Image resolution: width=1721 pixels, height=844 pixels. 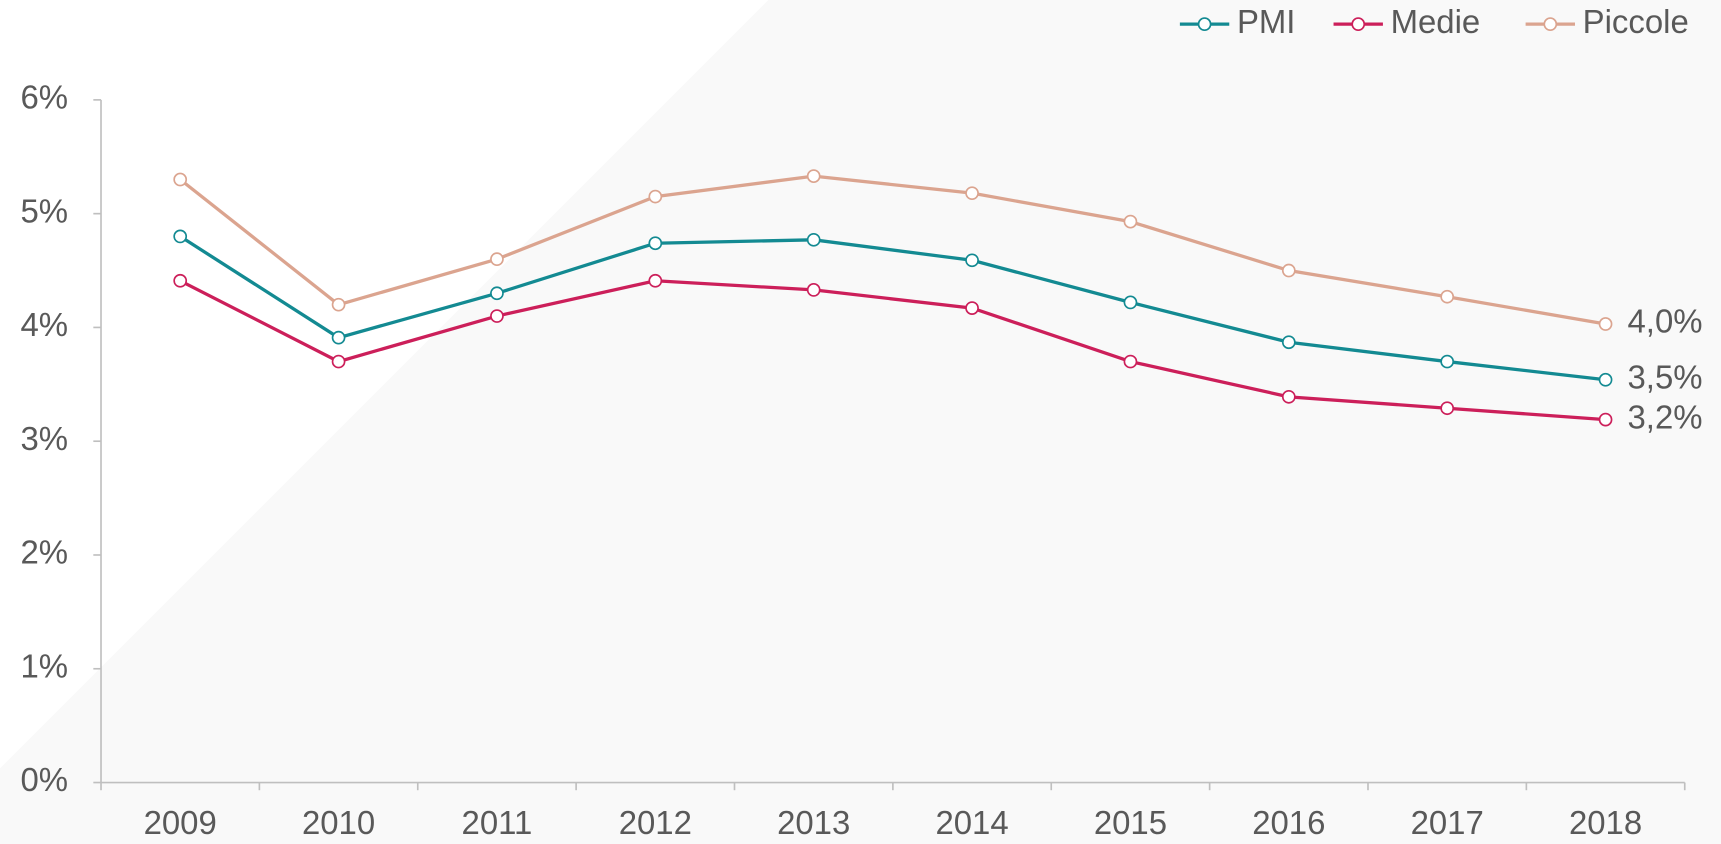 What do you see at coordinates (45, 438) in the screenshot?
I see `y-tick-label: 3%` at bounding box center [45, 438].